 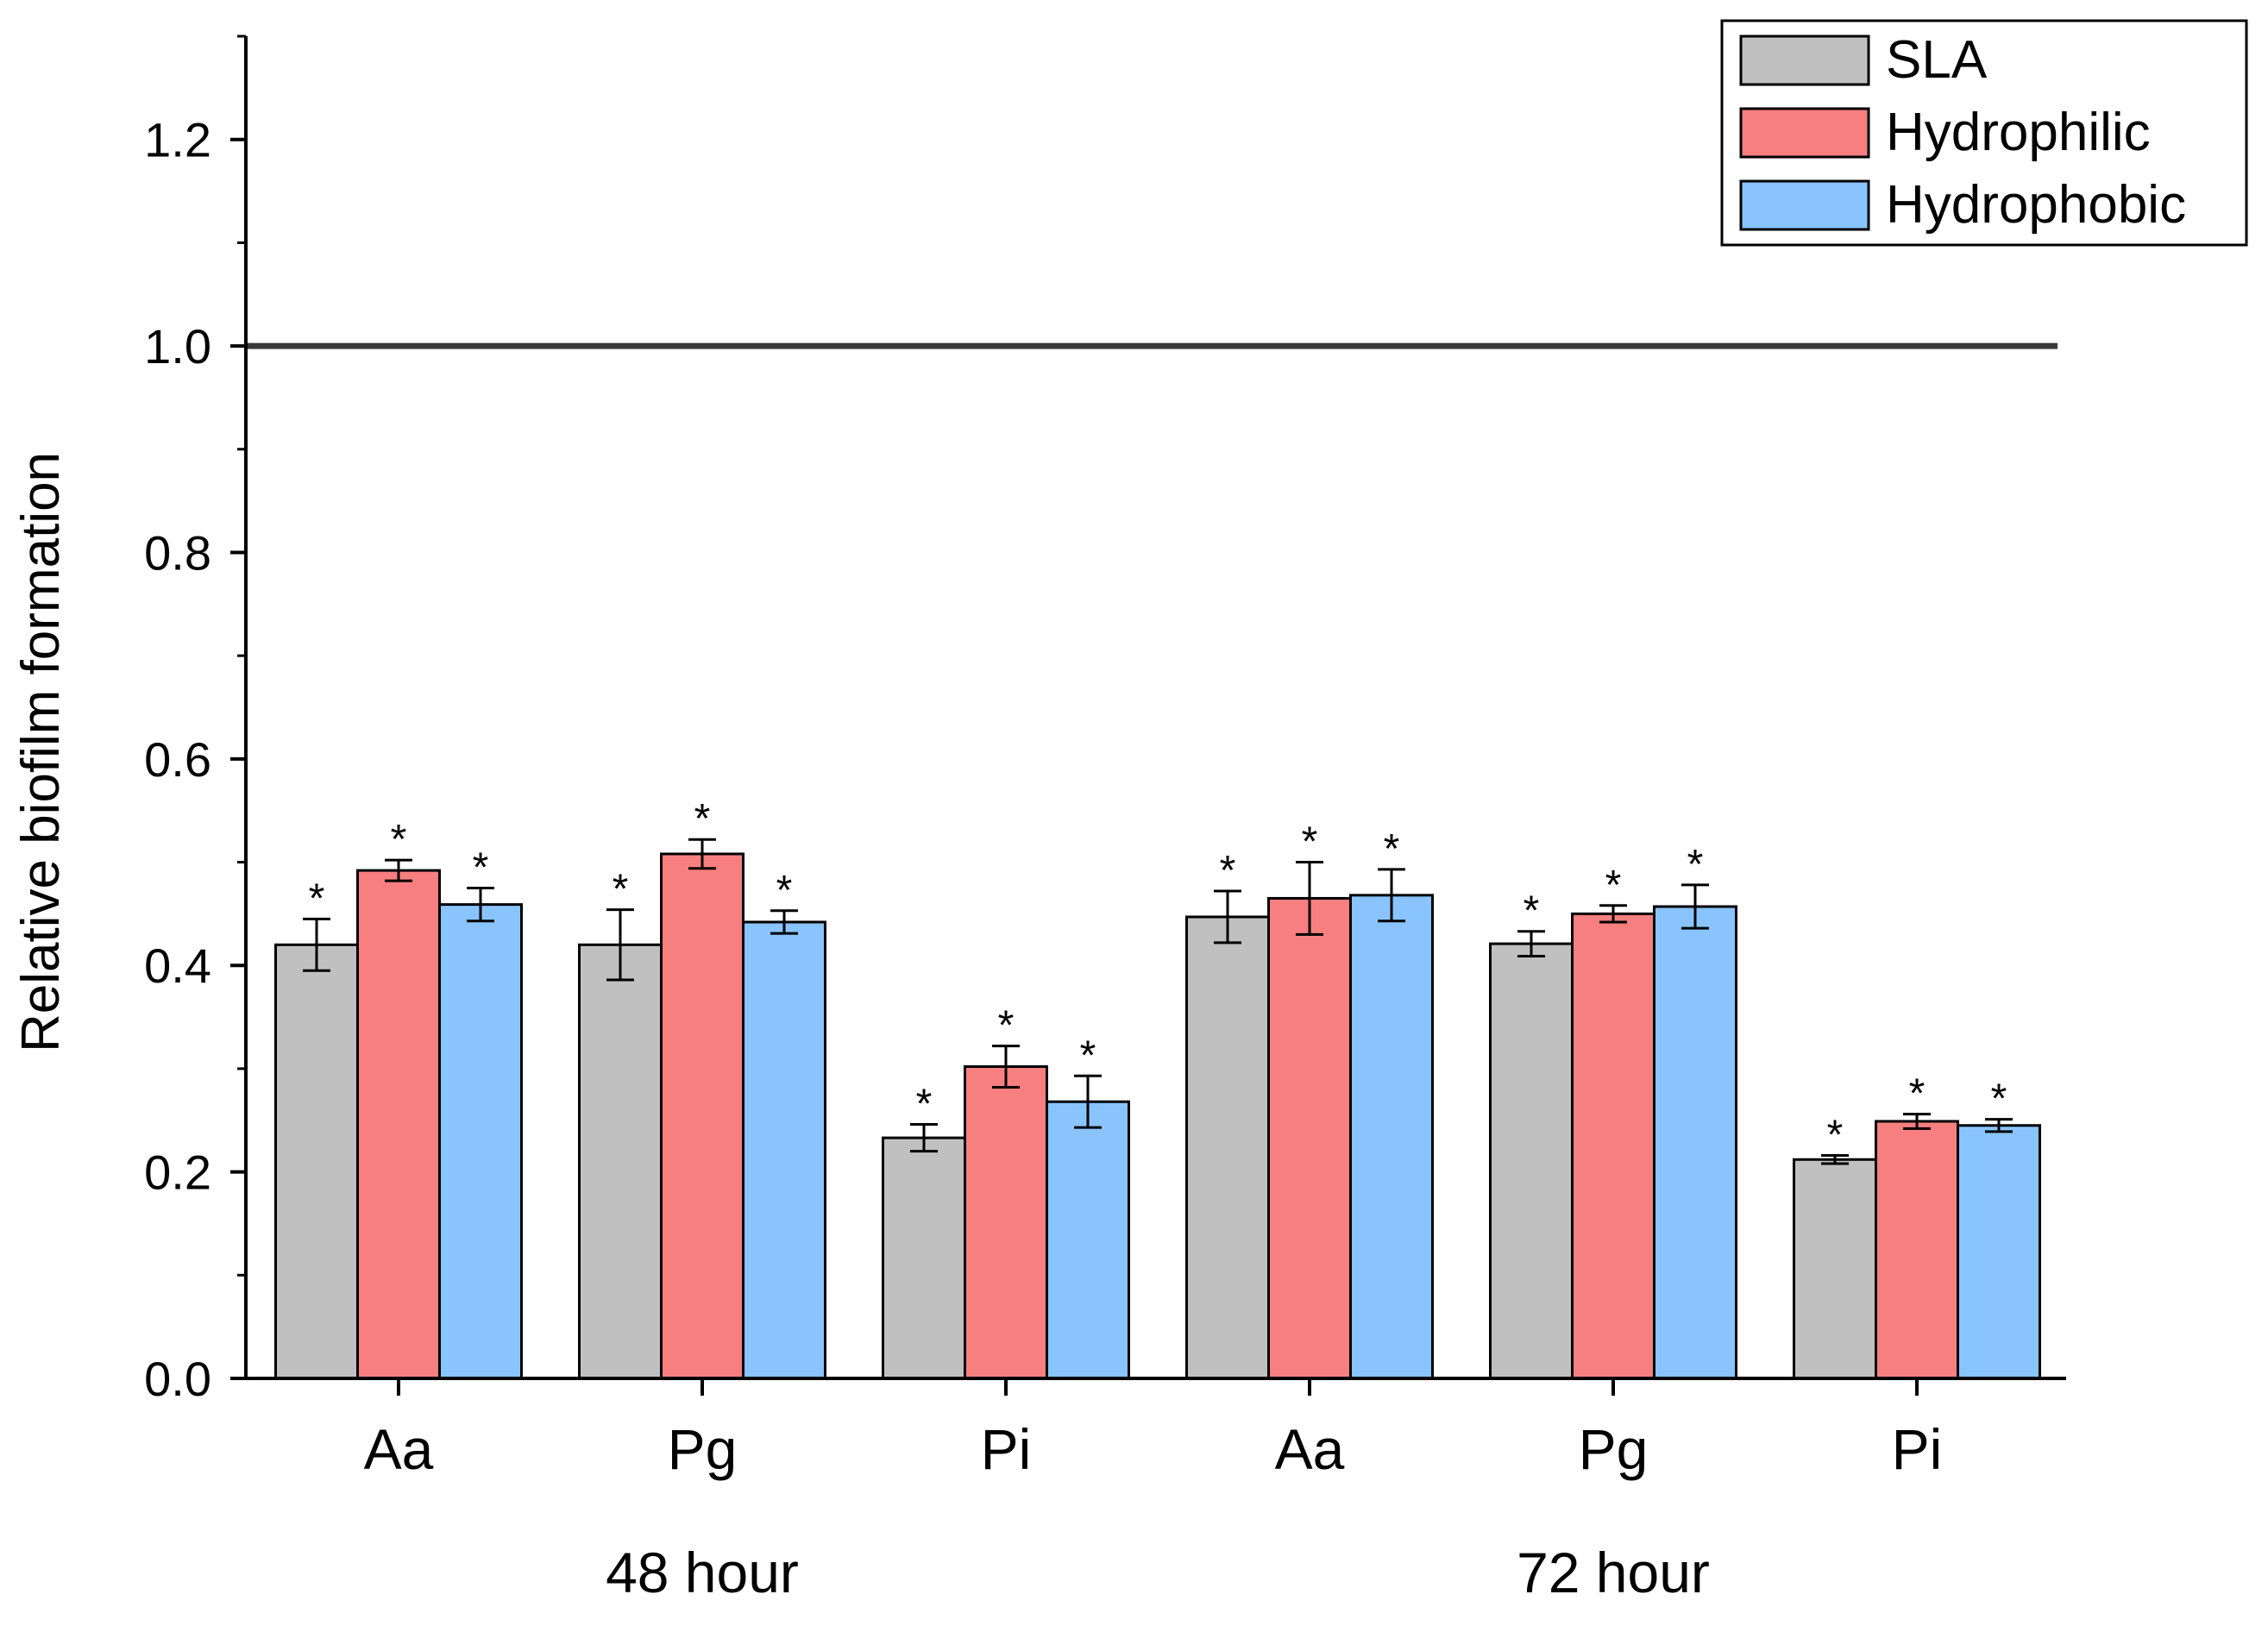 What do you see at coordinates (2036, 205) in the screenshot?
I see `legend-label: Hydrophobic` at bounding box center [2036, 205].